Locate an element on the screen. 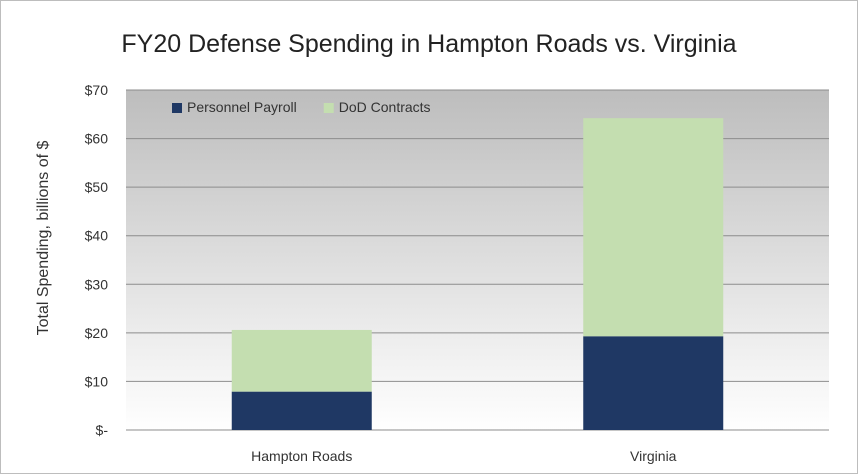 The height and width of the screenshot is (474, 858). y-tick-label: $40 is located at coordinates (97, 236).